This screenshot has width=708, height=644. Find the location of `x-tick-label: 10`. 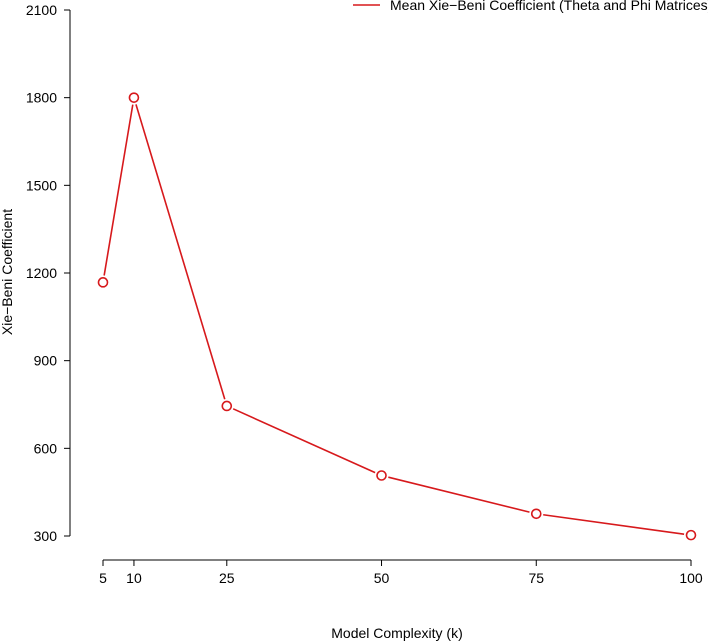

x-tick-label: 10 is located at coordinates (134, 578).